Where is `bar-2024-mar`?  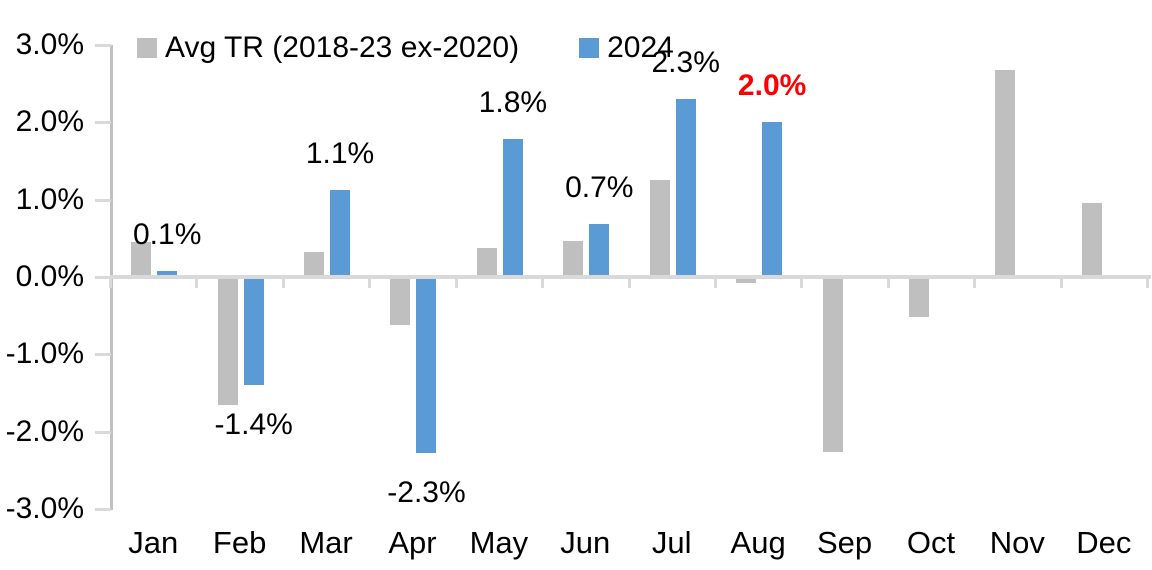 bar-2024-mar is located at coordinates (340, 233).